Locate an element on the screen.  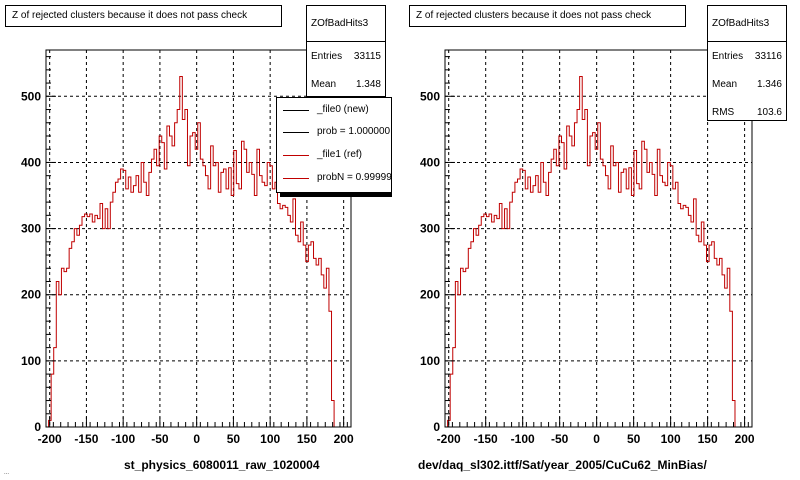
left-entries-value: 33115 is located at coordinates (367, 56).